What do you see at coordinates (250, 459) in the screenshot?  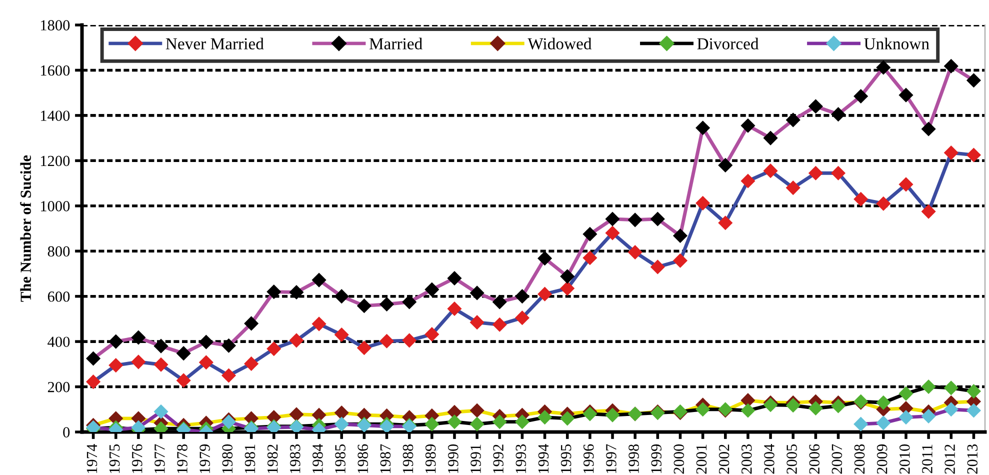 I see `x-tick-label: 1981` at bounding box center [250, 459].